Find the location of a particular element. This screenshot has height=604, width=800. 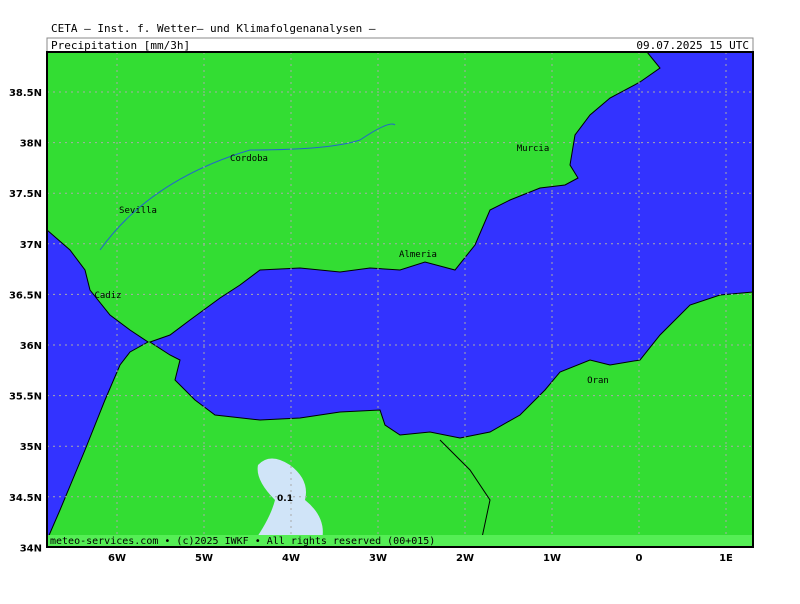

lon-label: 0 is located at coordinates (639, 558).